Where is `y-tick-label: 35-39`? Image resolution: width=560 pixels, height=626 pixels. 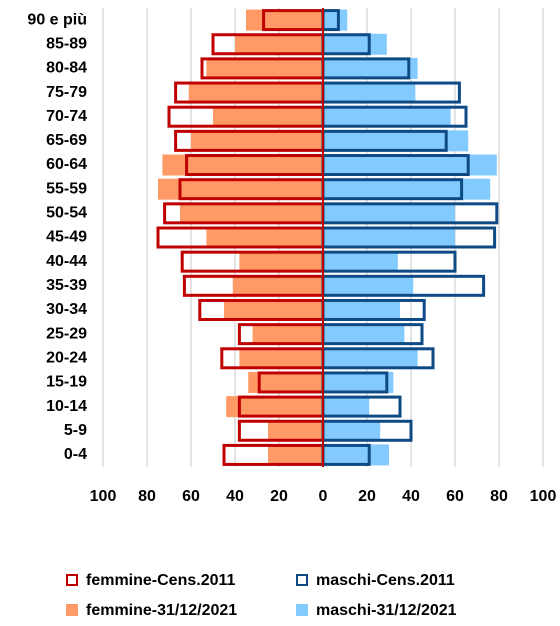
y-tick-label: 35-39 is located at coordinates (66, 285).